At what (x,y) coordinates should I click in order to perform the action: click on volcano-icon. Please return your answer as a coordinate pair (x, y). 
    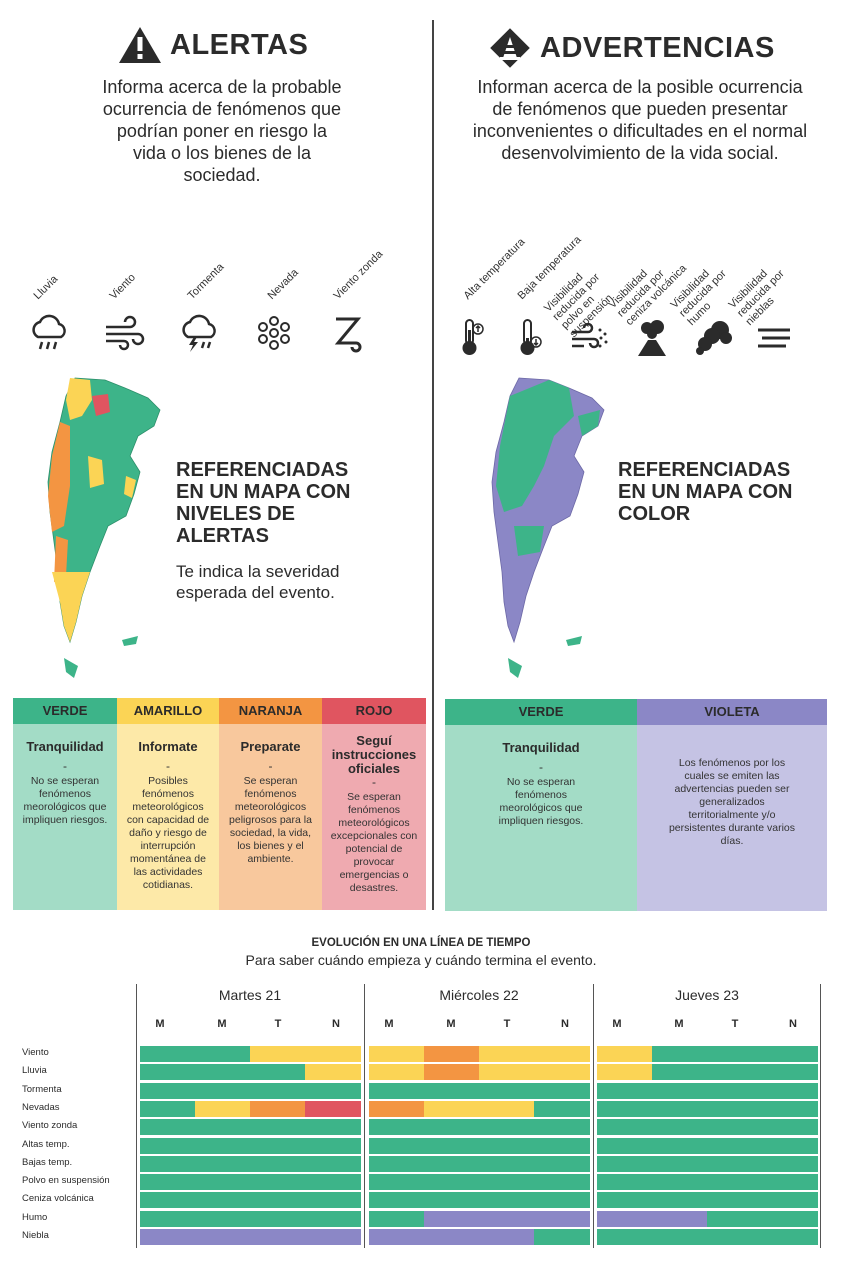
    Looking at the image, I should click on (652, 338).